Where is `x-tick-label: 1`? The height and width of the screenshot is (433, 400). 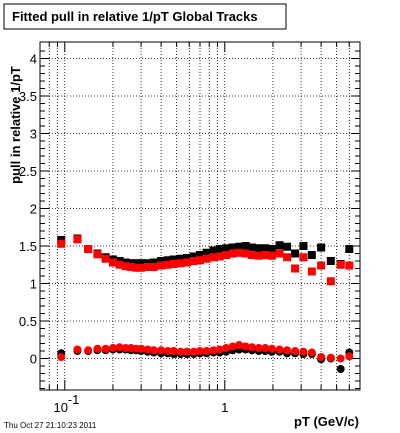
x-tick-label: 1 is located at coordinates (224, 407).